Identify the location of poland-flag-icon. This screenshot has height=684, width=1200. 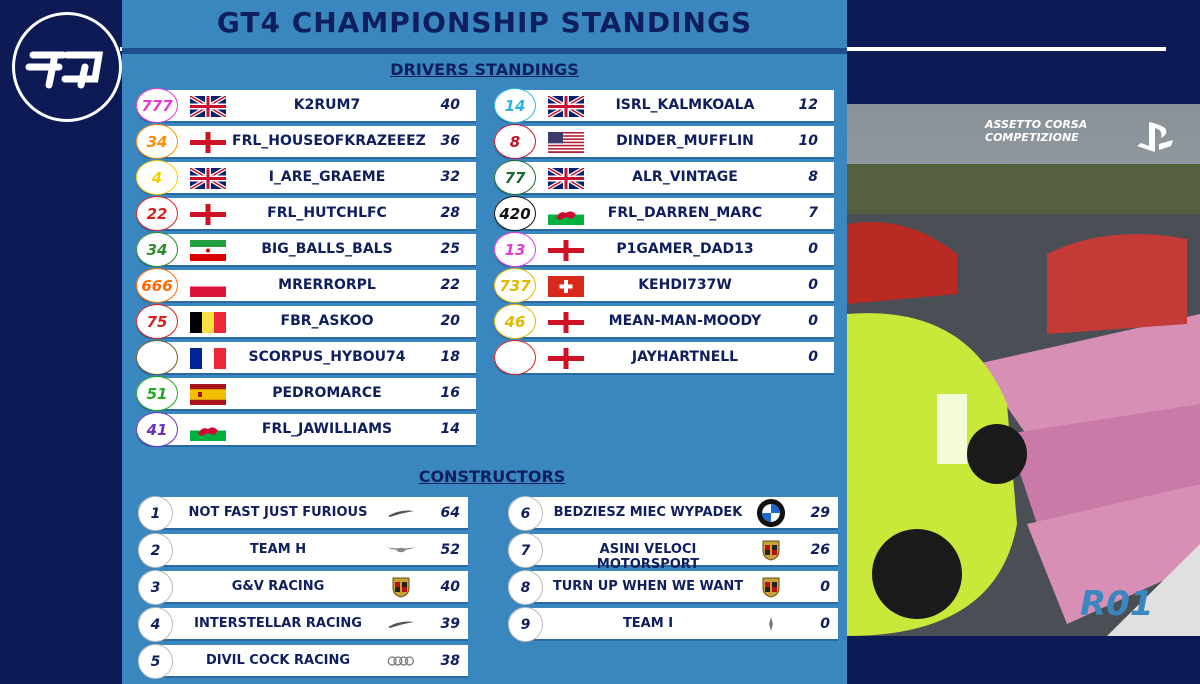
(208, 286).